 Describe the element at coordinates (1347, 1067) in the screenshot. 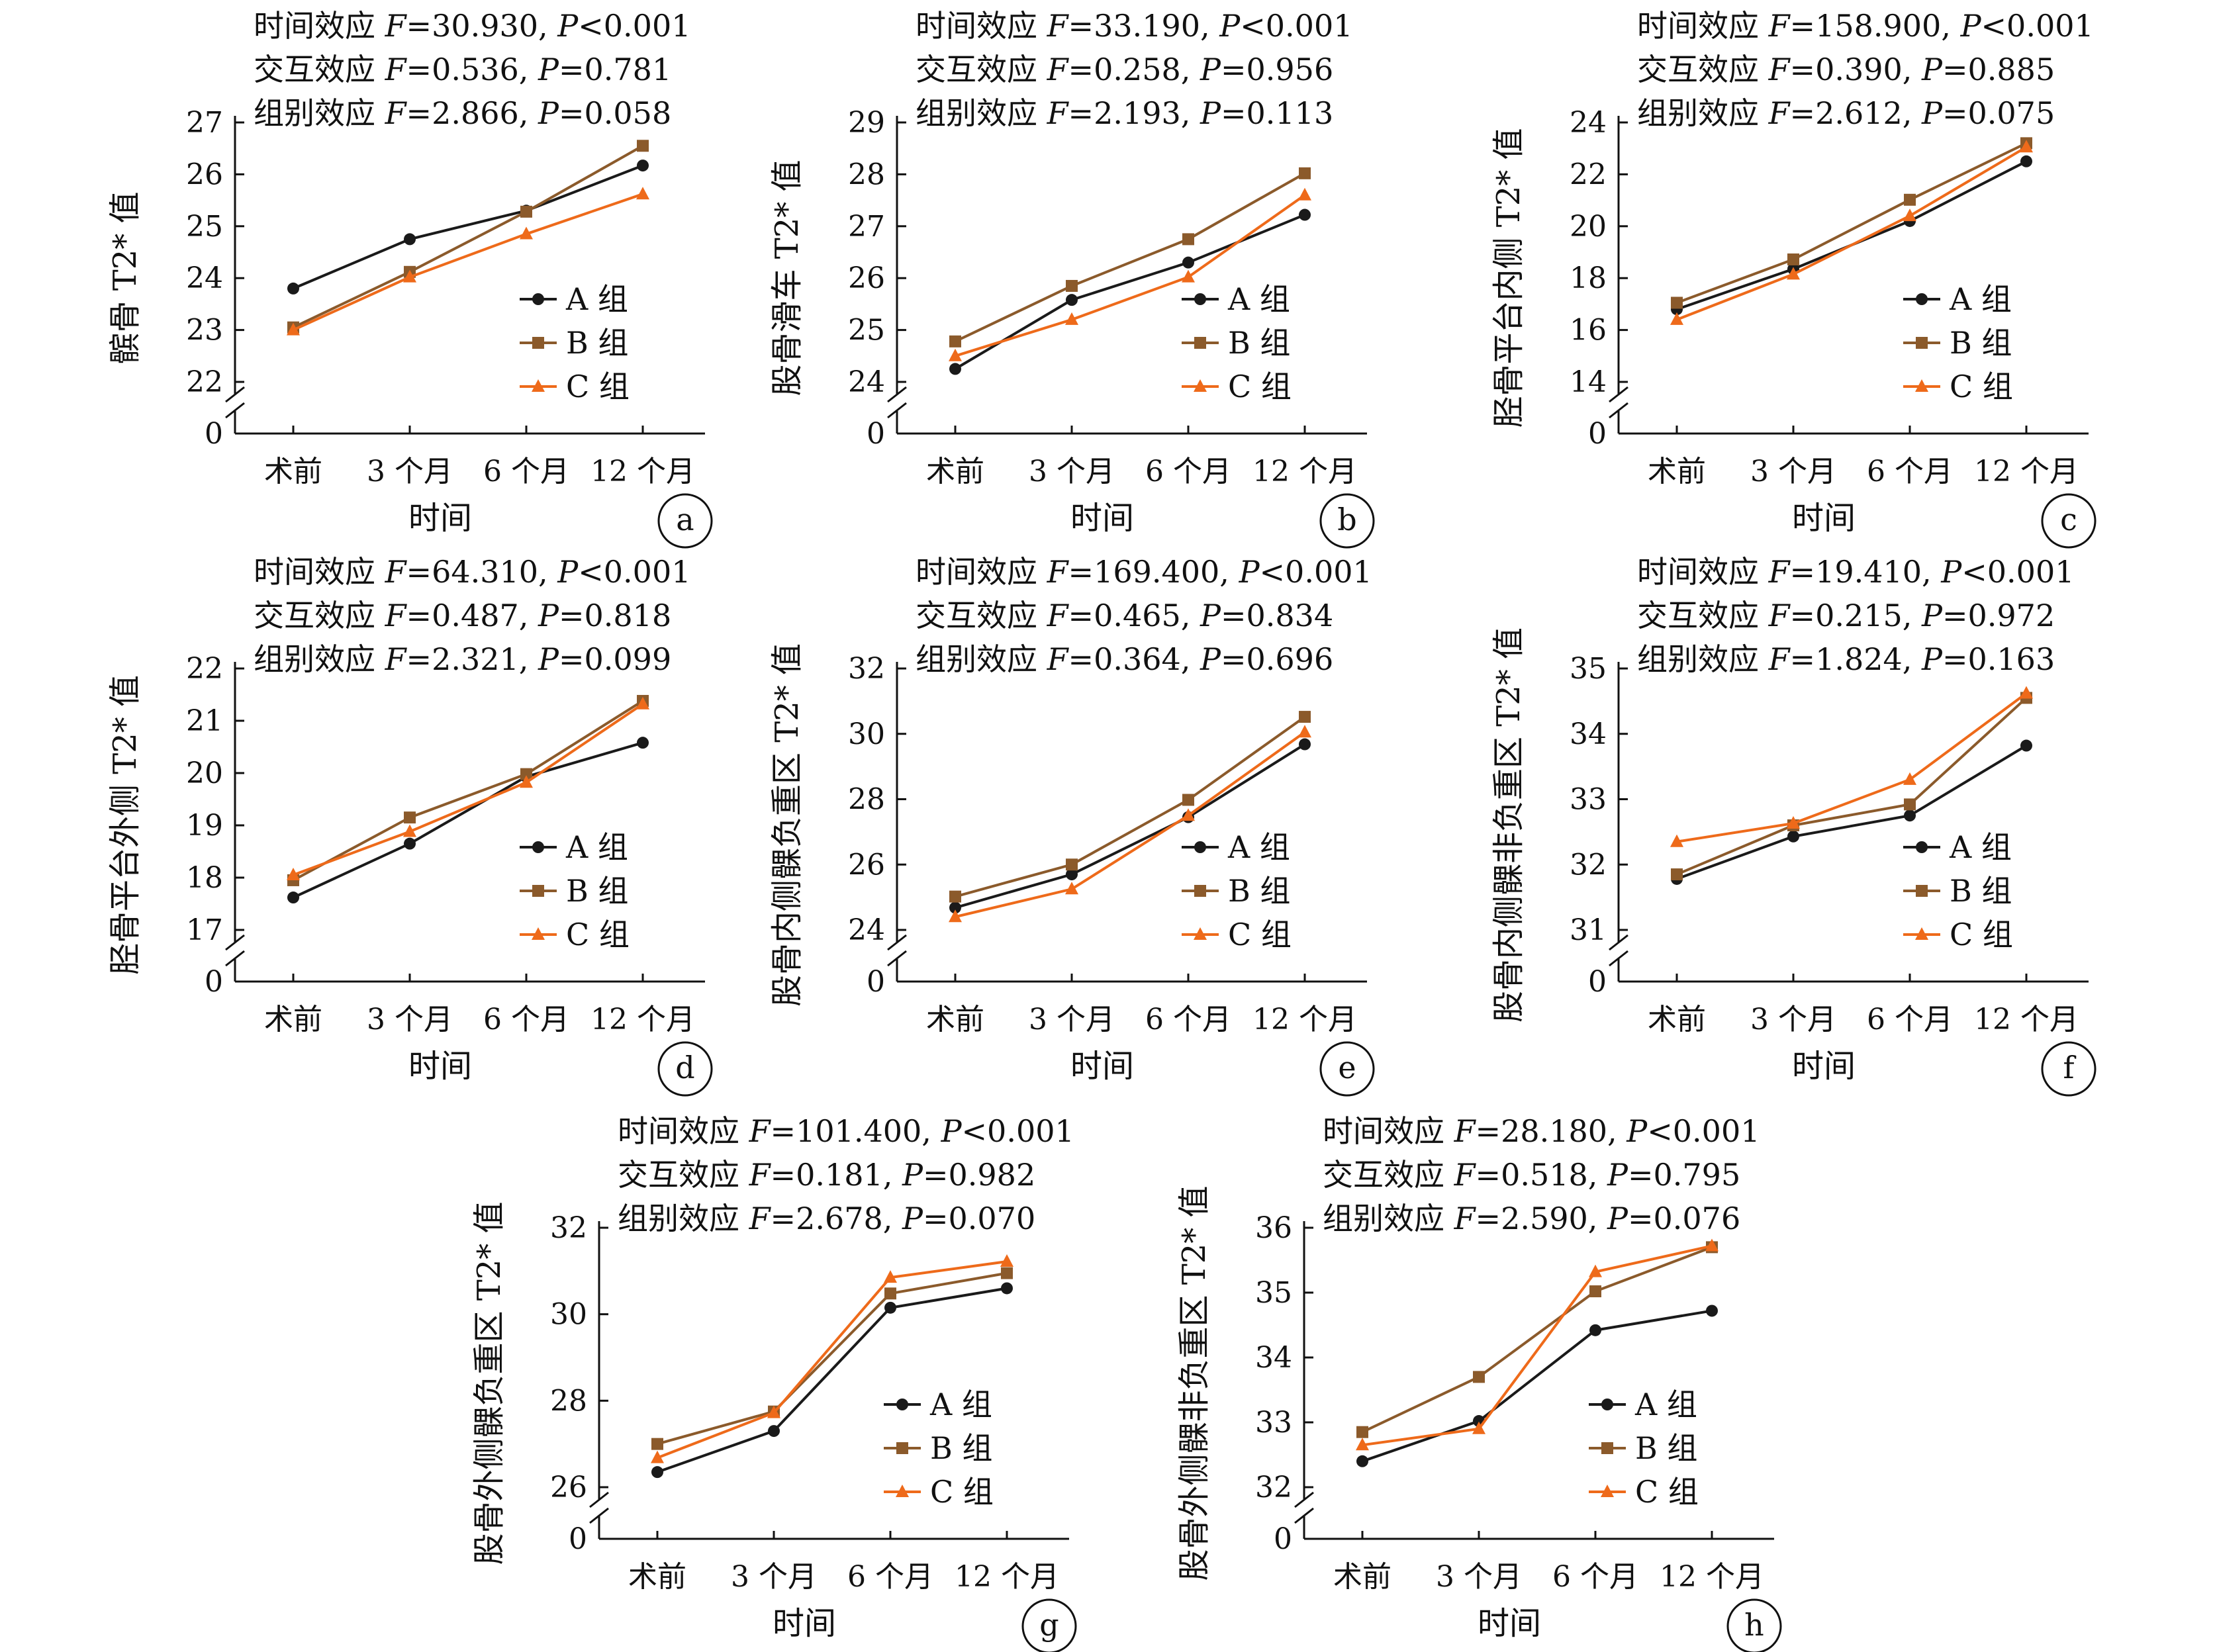

I see `panel-letter: e` at that location.